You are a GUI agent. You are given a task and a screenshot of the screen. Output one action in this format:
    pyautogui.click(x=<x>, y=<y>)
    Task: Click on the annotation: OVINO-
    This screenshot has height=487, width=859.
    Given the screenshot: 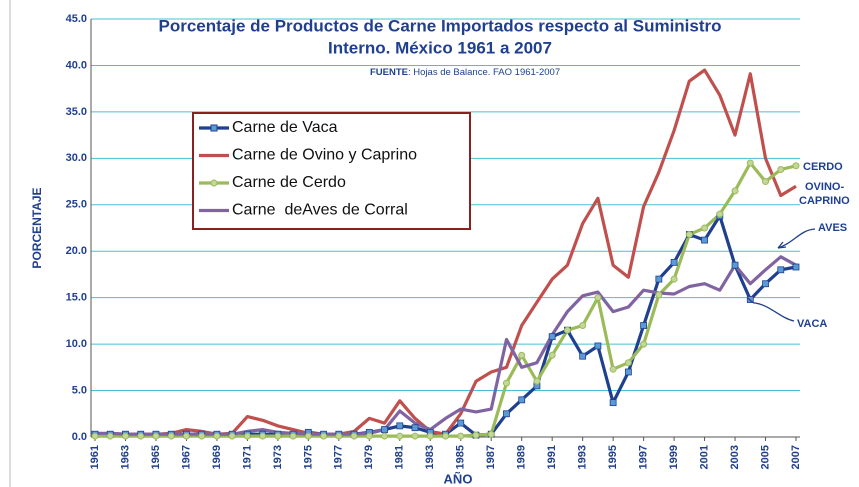 What is the action you would take?
    pyautogui.click(x=824, y=187)
    